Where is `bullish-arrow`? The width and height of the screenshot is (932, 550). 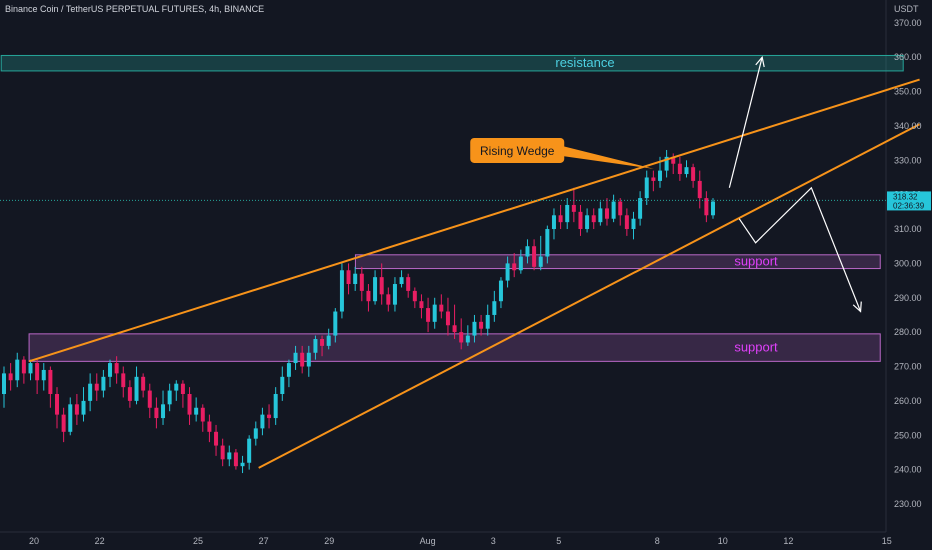
bullish-arrow is located at coordinates (745, 122).